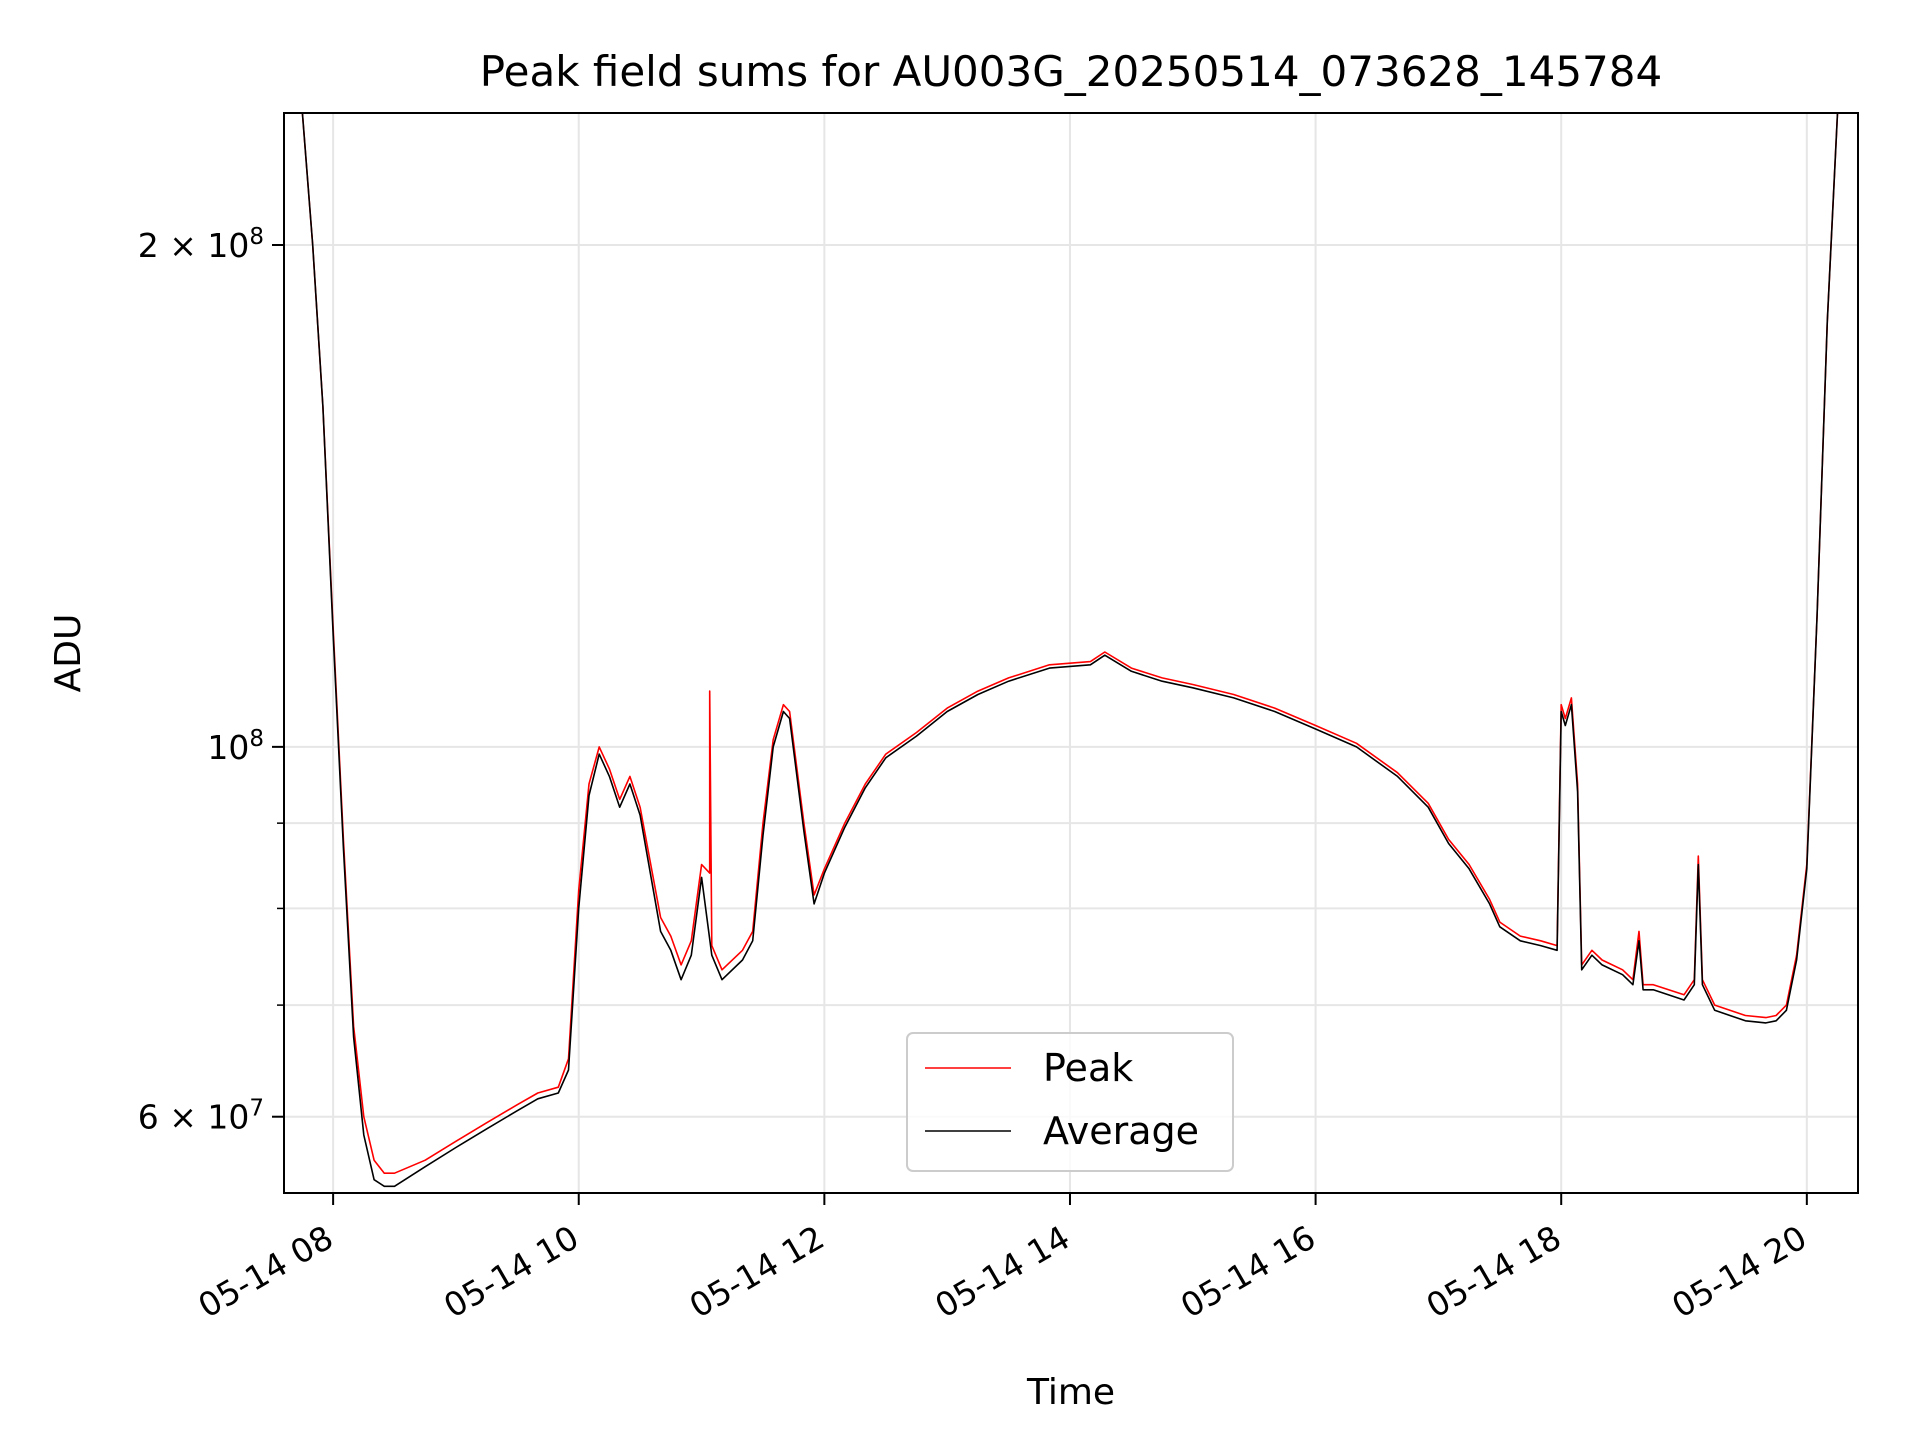 The width and height of the screenshot is (1920, 1440). Describe the element at coordinates (1088, 1068) in the screenshot. I see `legend-peak-label: Peak` at that location.